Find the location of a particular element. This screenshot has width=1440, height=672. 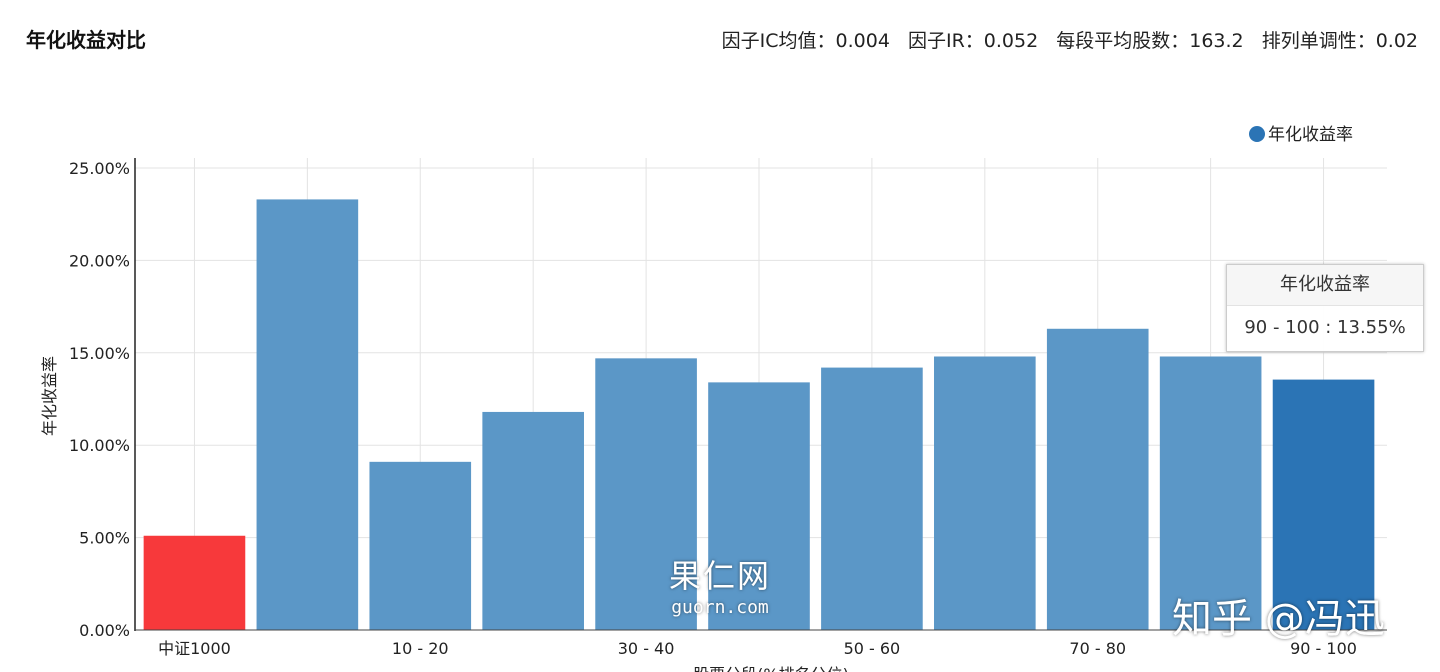

x-tick-label: 10 - 20 is located at coordinates (420, 648).